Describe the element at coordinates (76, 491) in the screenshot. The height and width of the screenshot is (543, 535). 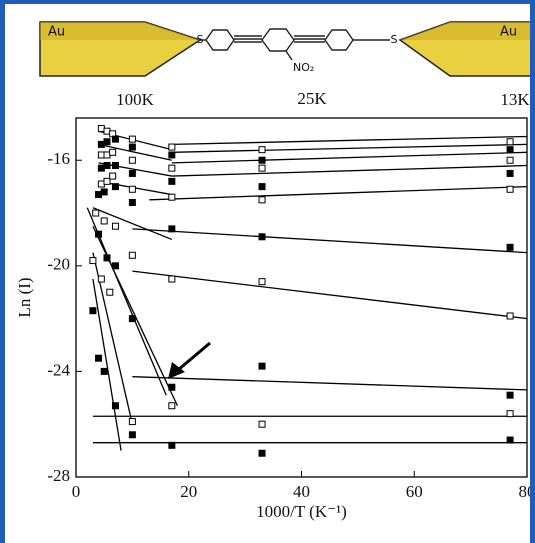
I see `x-tick-label: 0` at that location.